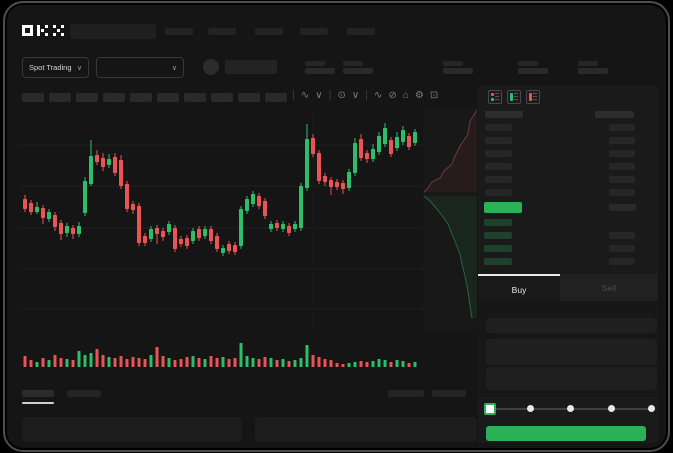 Image resolution: width=673 pixels, height=453 pixels. I want to click on amount-slider, so click(569, 409).